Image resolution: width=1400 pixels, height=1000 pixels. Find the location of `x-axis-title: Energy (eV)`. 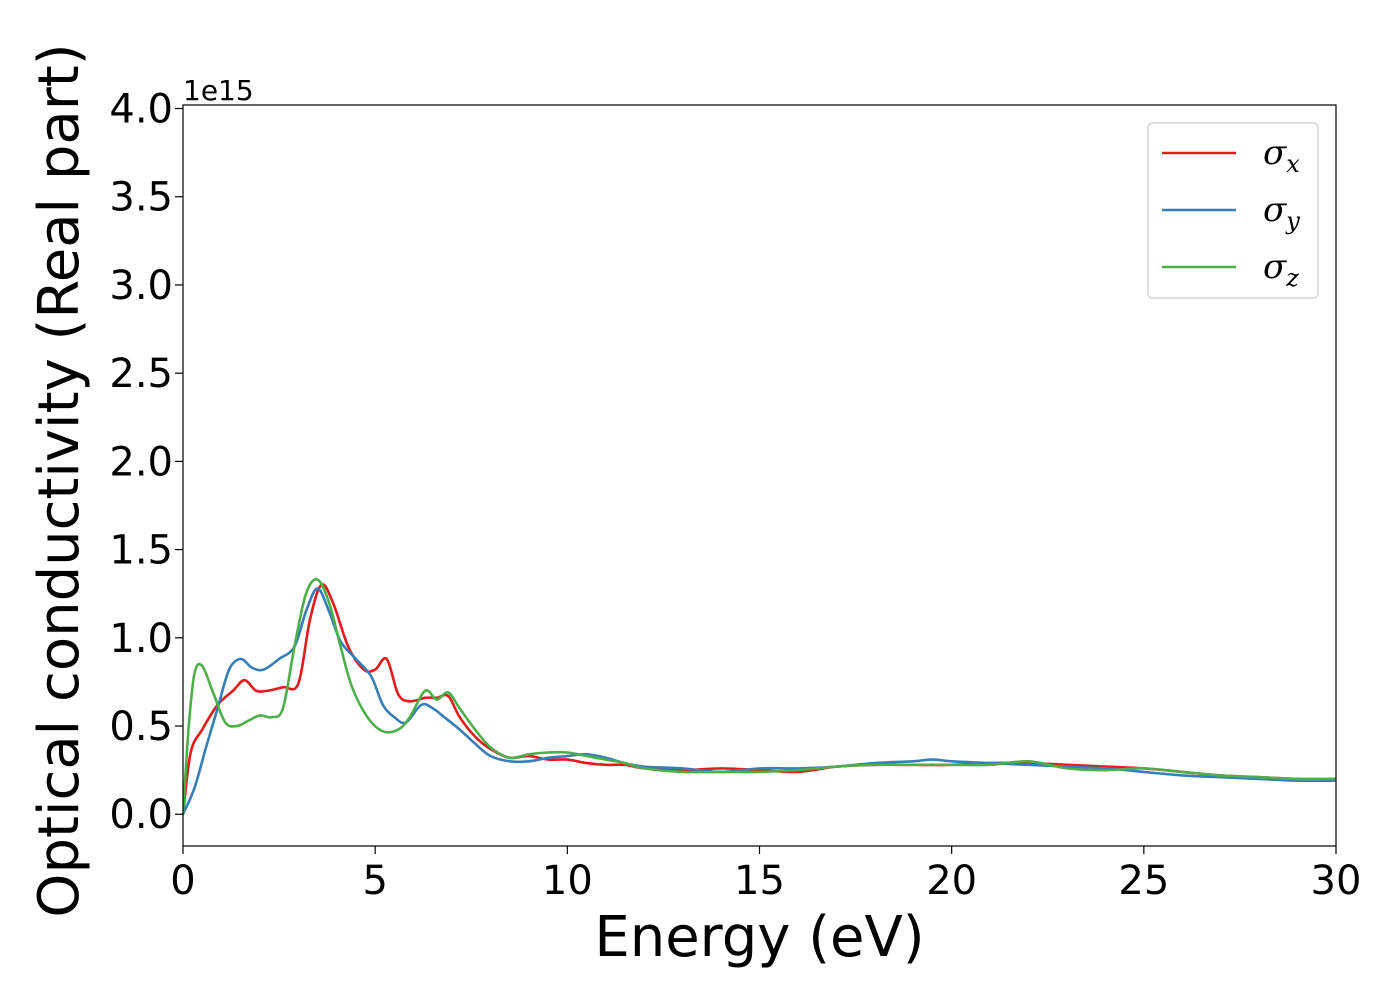

x-axis-title: Energy (eV) is located at coordinates (759, 937).